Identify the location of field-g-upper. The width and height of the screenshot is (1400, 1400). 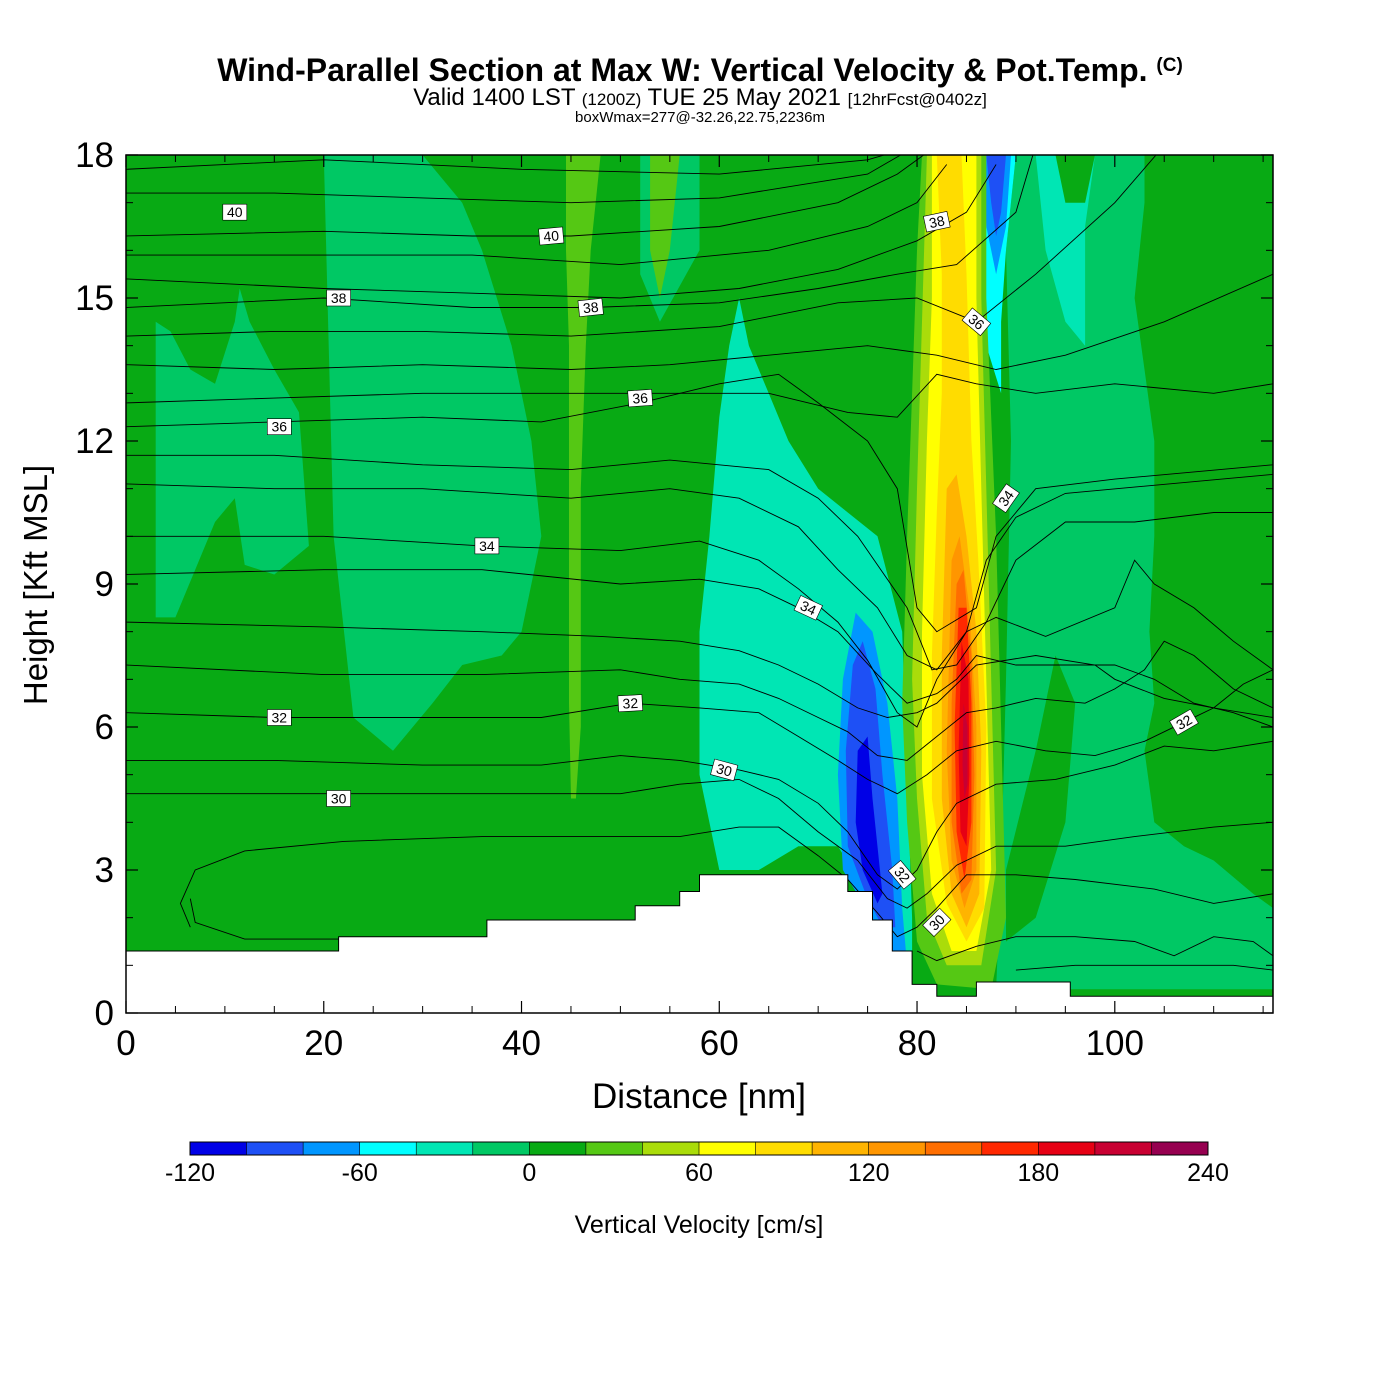
(583, 477).